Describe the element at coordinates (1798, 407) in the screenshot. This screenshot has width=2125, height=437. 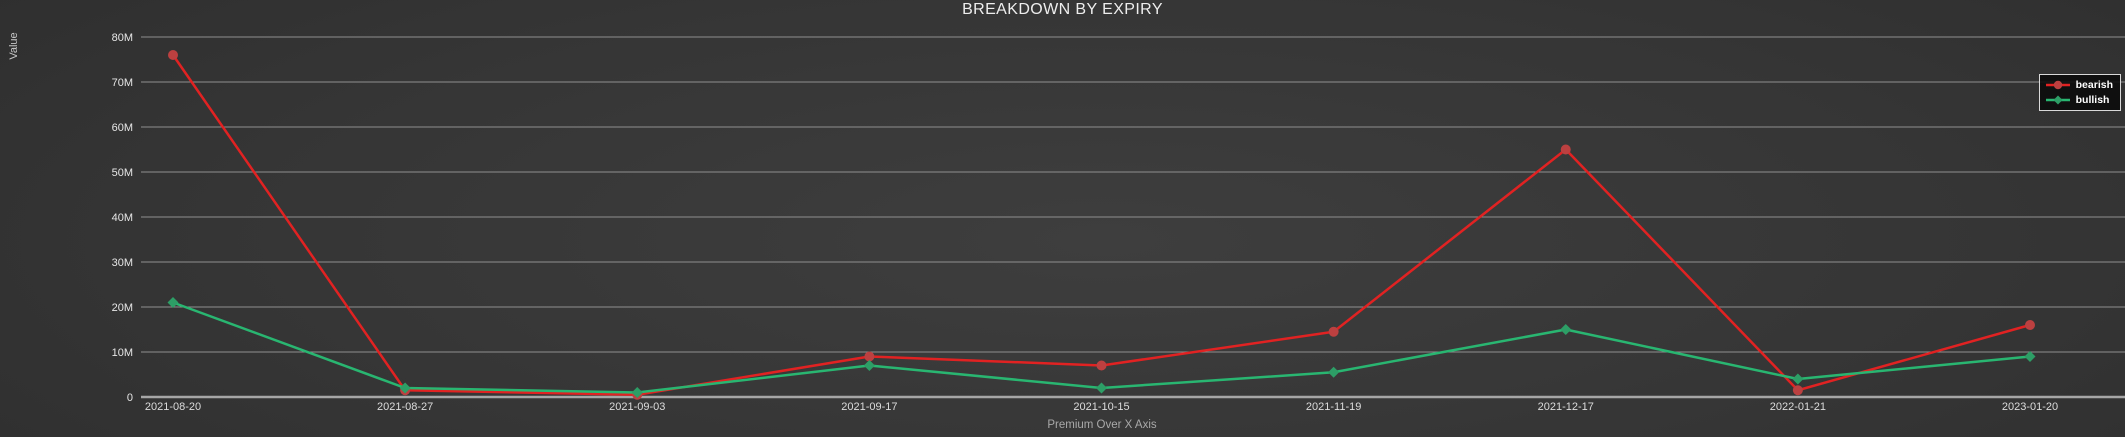
I see `x-tick-label: 2022-01-21` at that location.